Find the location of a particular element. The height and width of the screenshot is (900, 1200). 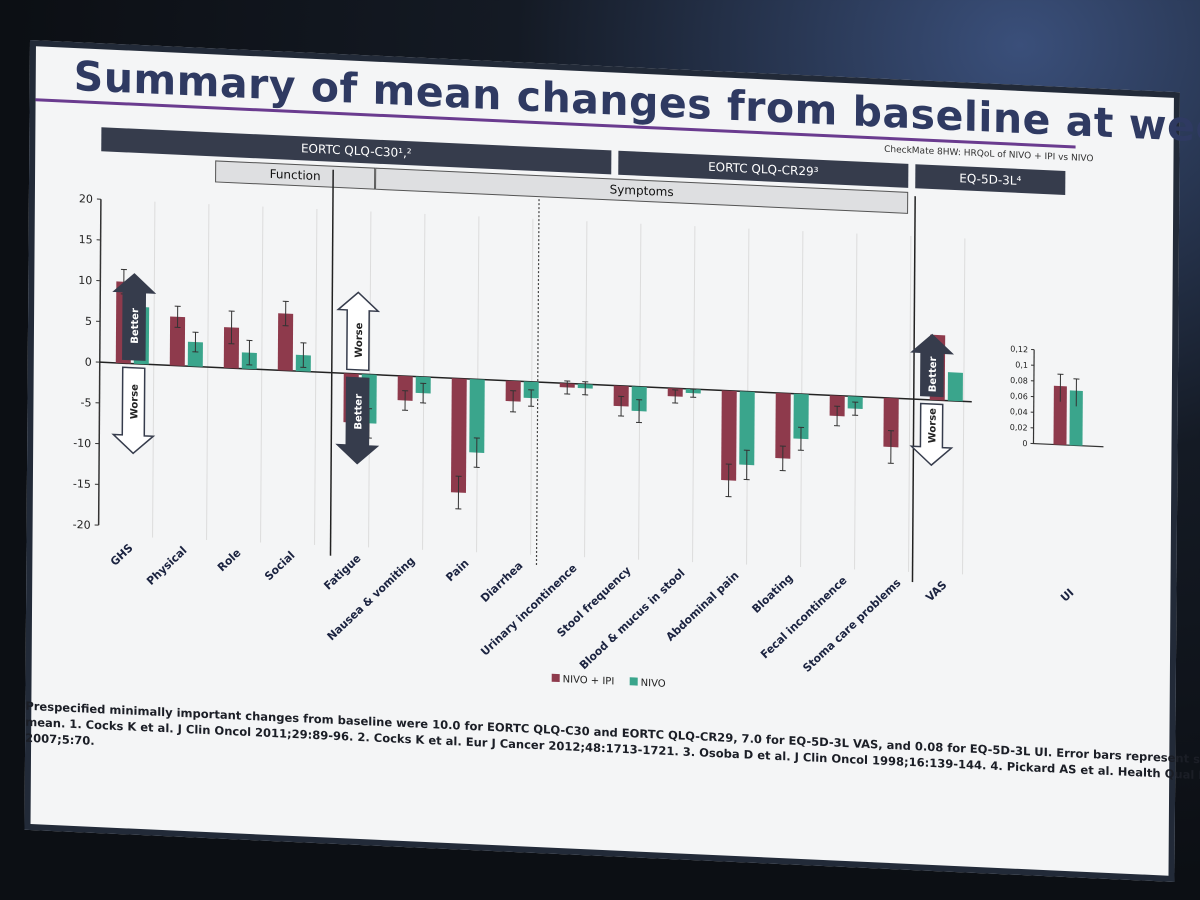

worse-up-arrow-symptoms is located at coordinates (358, 331).